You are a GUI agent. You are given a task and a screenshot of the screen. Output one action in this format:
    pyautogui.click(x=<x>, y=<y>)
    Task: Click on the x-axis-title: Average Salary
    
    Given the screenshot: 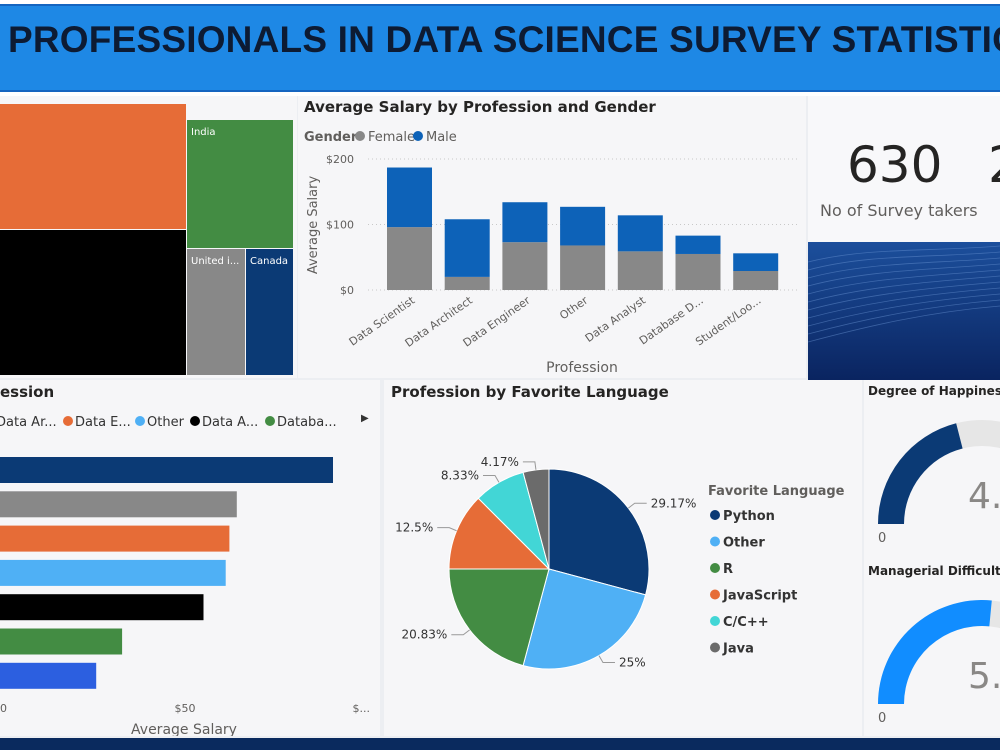 What is the action you would take?
    pyautogui.click(x=184, y=729)
    